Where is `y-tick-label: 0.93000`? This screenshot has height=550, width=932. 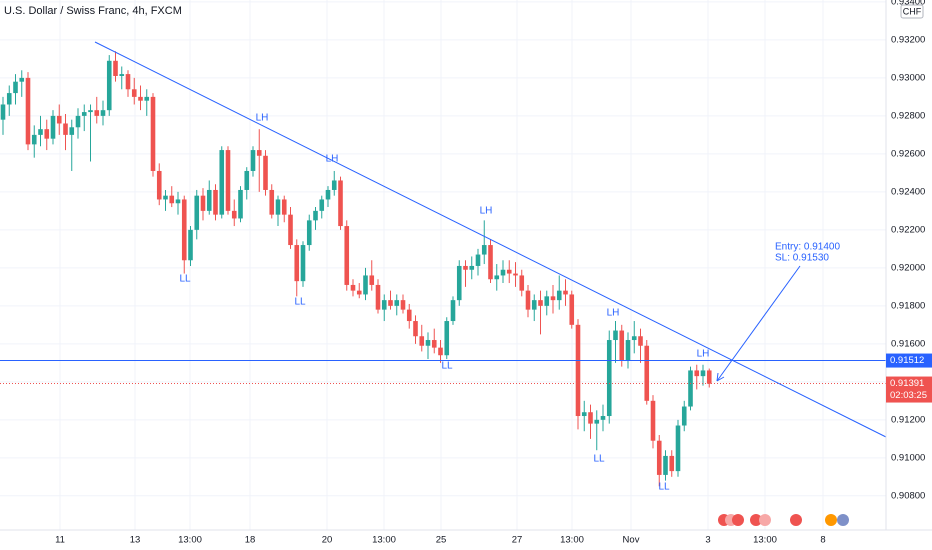 y-tick-label: 0.93000 is located at coordinates (908, 77).